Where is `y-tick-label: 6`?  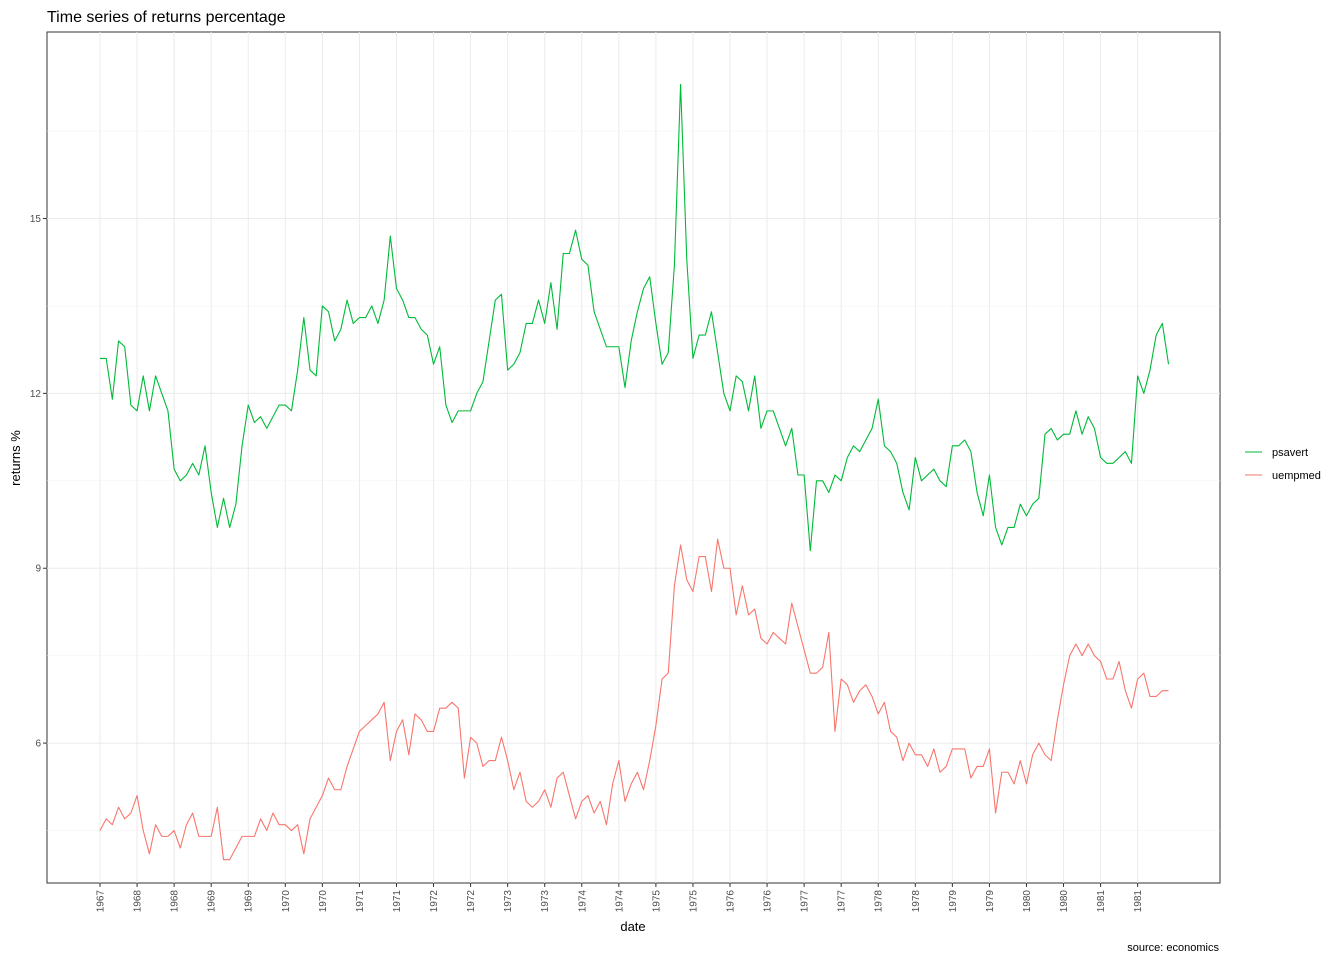
y-tick-label: 6 is located at coordinates (38, 744).